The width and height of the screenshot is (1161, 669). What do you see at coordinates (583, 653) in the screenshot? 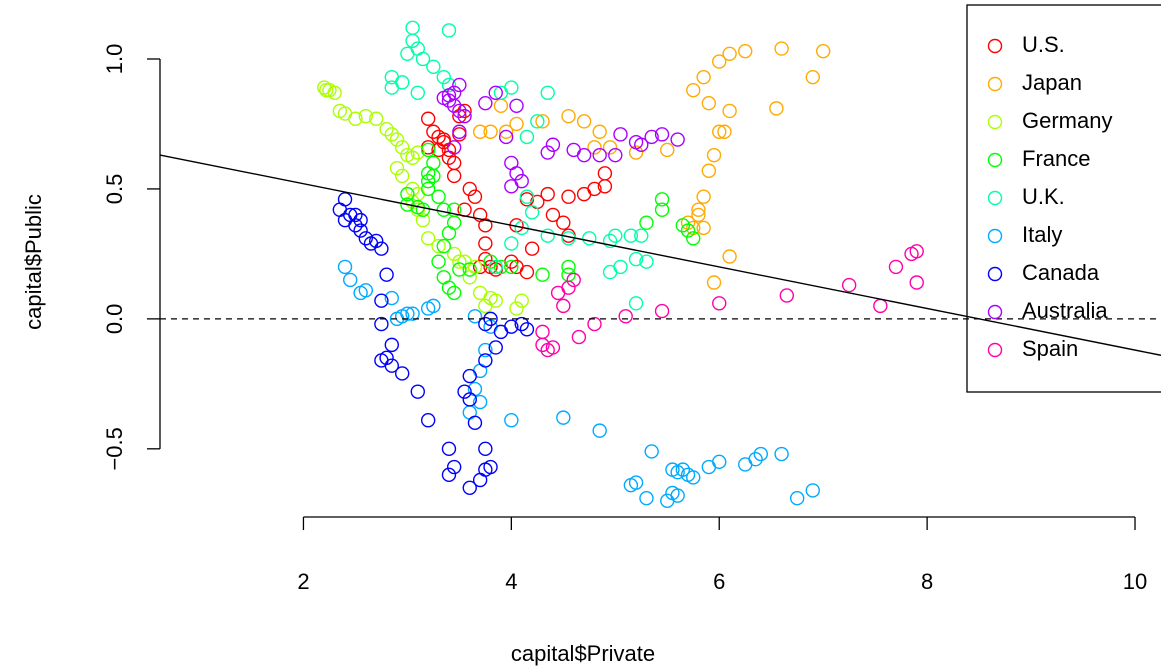
I see `x-axis-label: capital$Private` at bounding box center [583, 653].